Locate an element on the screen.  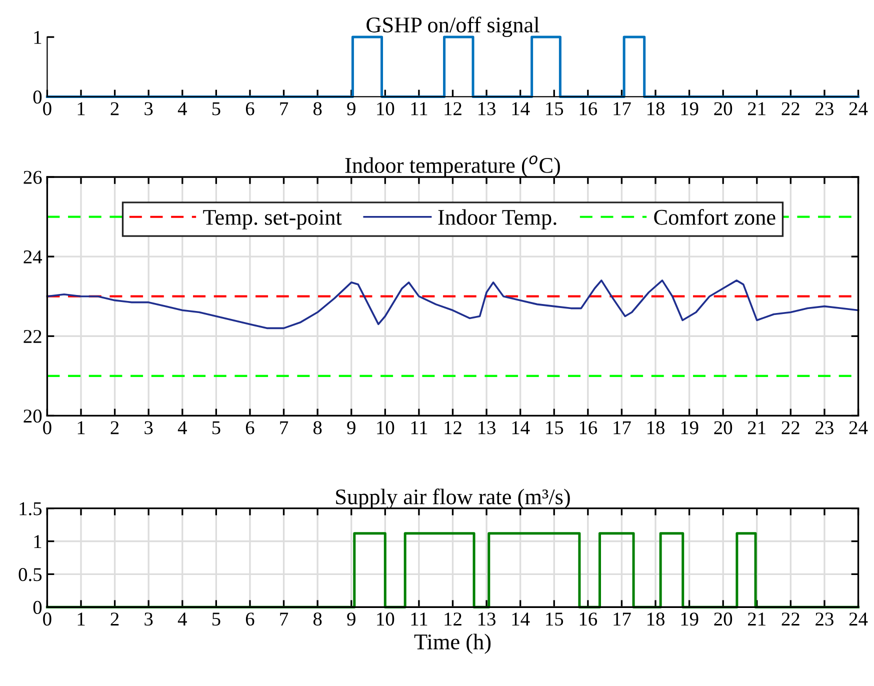
y-tick-label: 22 is located at coordinates (33, 336).